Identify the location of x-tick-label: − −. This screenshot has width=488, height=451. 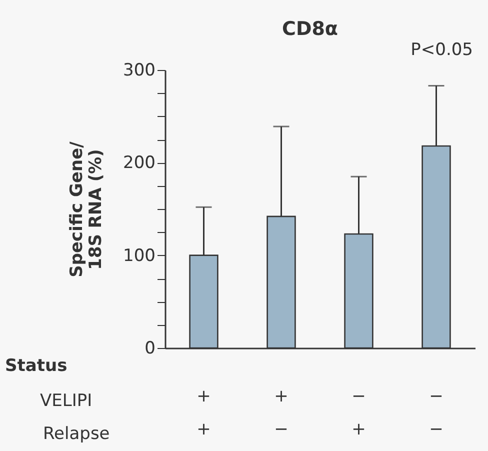
(436, 413).